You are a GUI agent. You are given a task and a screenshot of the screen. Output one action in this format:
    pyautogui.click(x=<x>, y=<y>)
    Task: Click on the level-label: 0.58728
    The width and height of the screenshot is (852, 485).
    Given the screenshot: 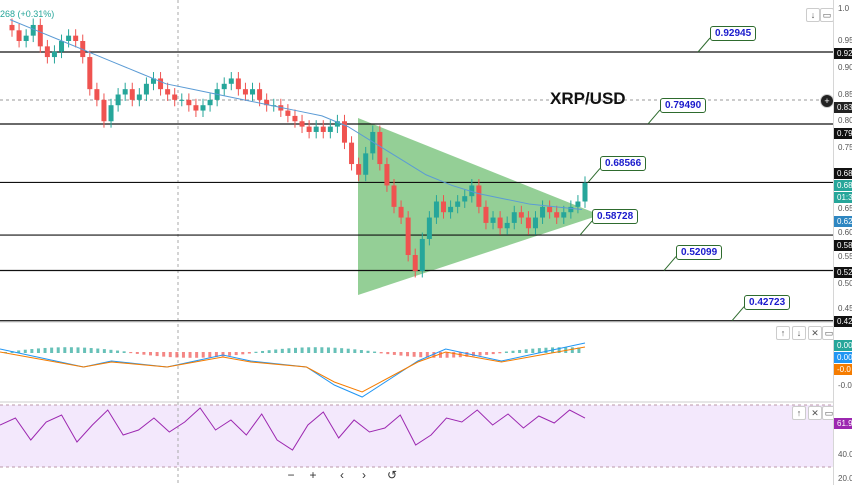 What is the action you would take?
    pyautogui.click(x=615, y=217)
    